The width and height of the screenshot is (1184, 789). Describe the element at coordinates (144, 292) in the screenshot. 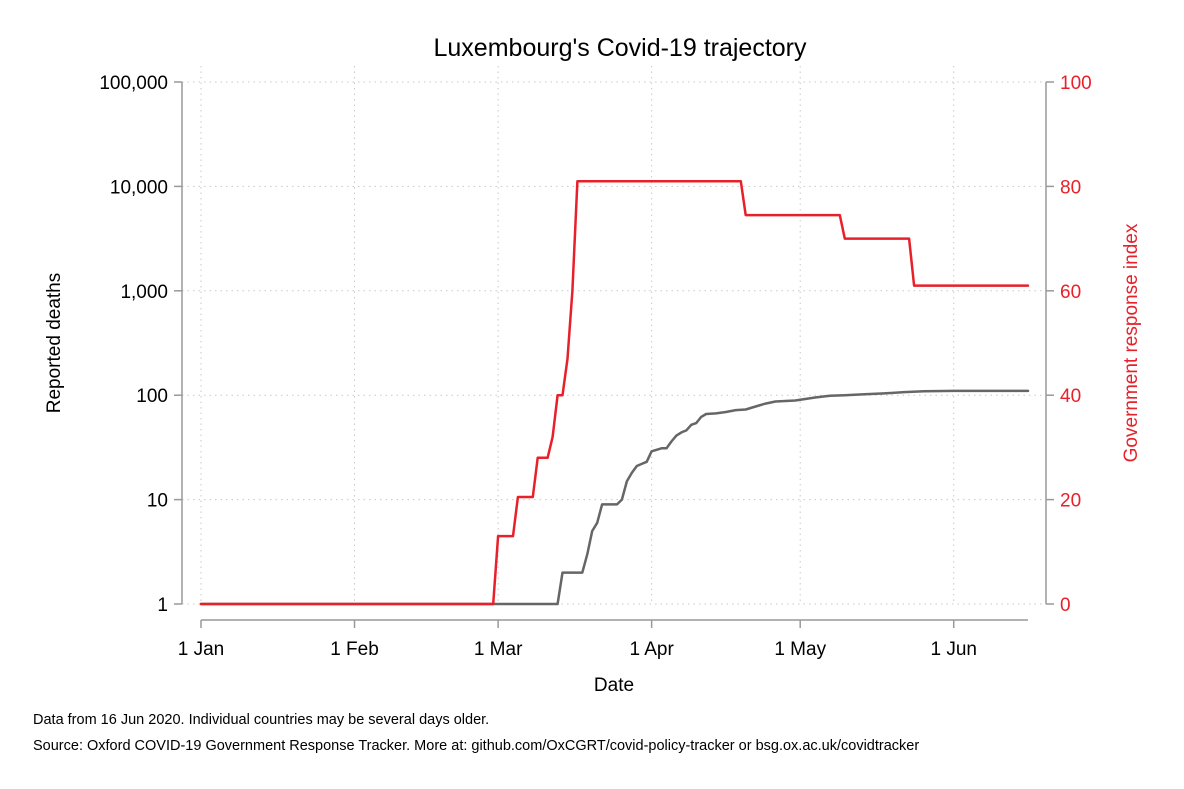

I see `y-tick-label-3: 1,000` at that location.